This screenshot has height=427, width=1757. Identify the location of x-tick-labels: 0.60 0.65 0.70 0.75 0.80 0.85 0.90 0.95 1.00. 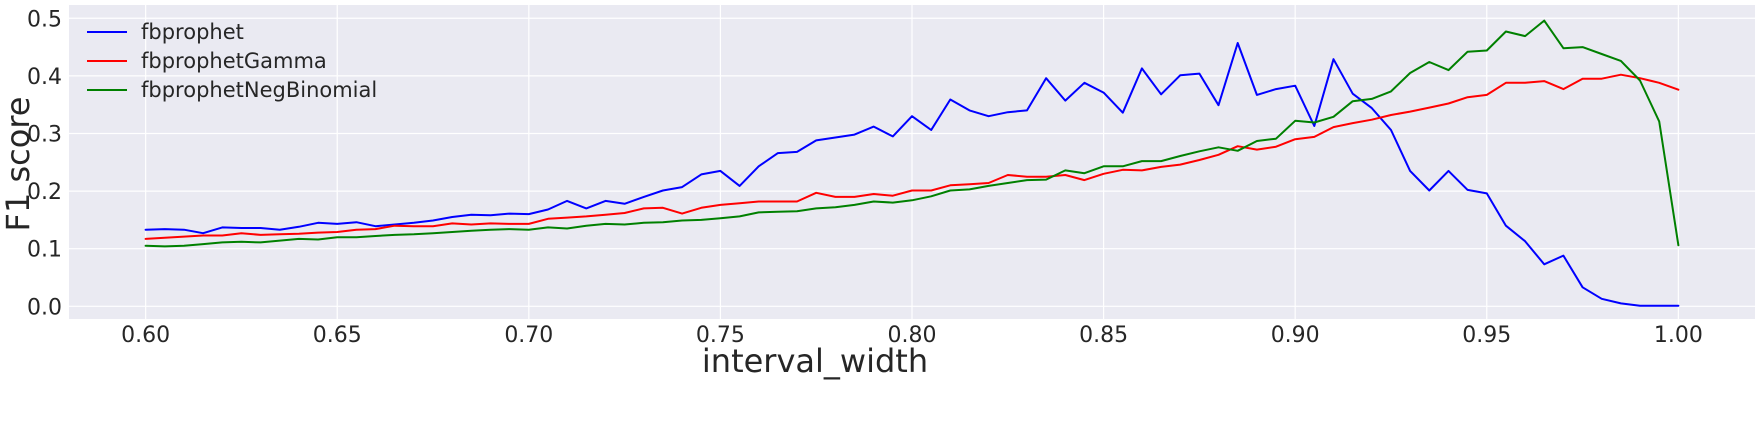
(912, 335).